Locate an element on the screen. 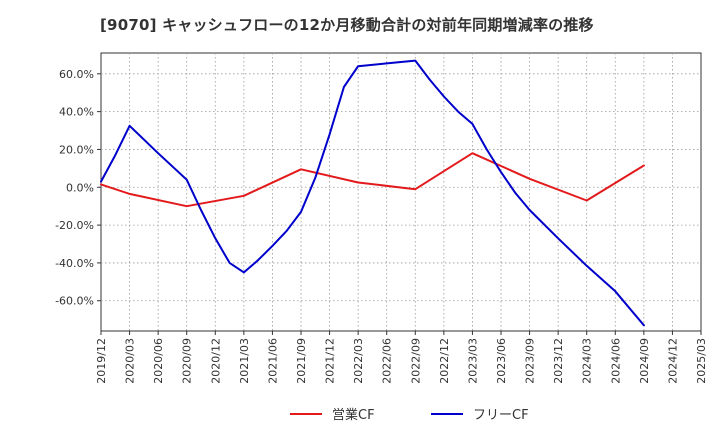  legend: 営業CF フリーCF is located at coordinates (409, 415).